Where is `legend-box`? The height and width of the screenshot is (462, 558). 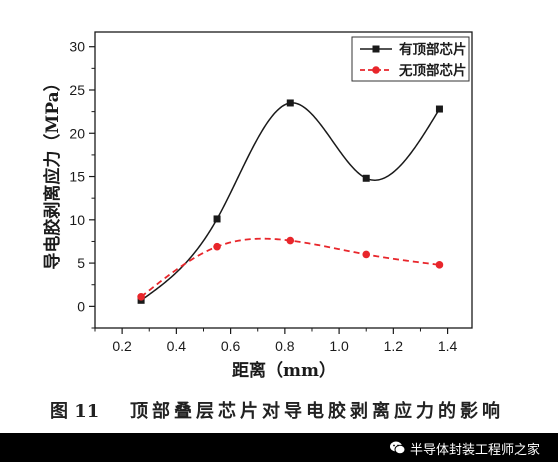
legend-box is located at coordinates (410, 59).